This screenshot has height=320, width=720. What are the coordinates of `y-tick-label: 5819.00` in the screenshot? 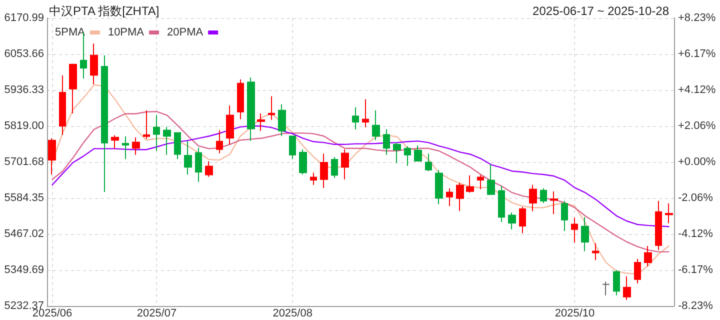 It's located at (24, 126).